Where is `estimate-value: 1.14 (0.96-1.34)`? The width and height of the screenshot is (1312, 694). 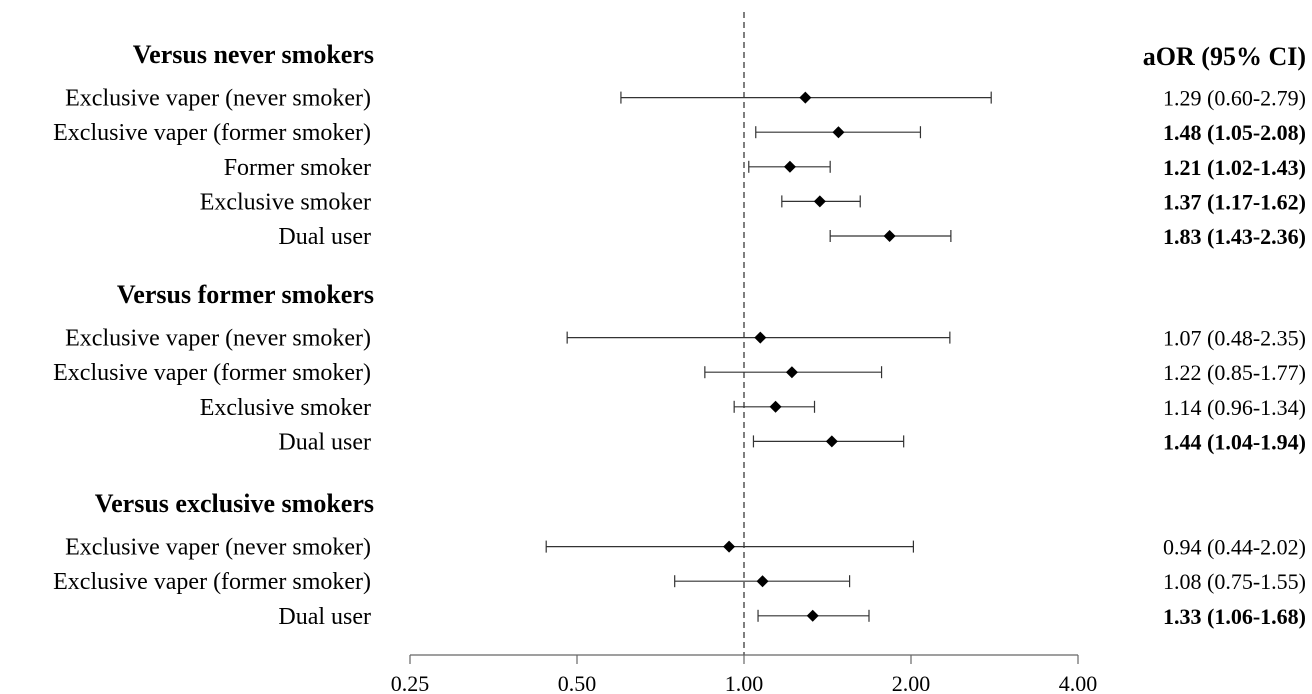 estimate-value: 1.14 (0.96-1.34) is located at coordinates (1234, 407).